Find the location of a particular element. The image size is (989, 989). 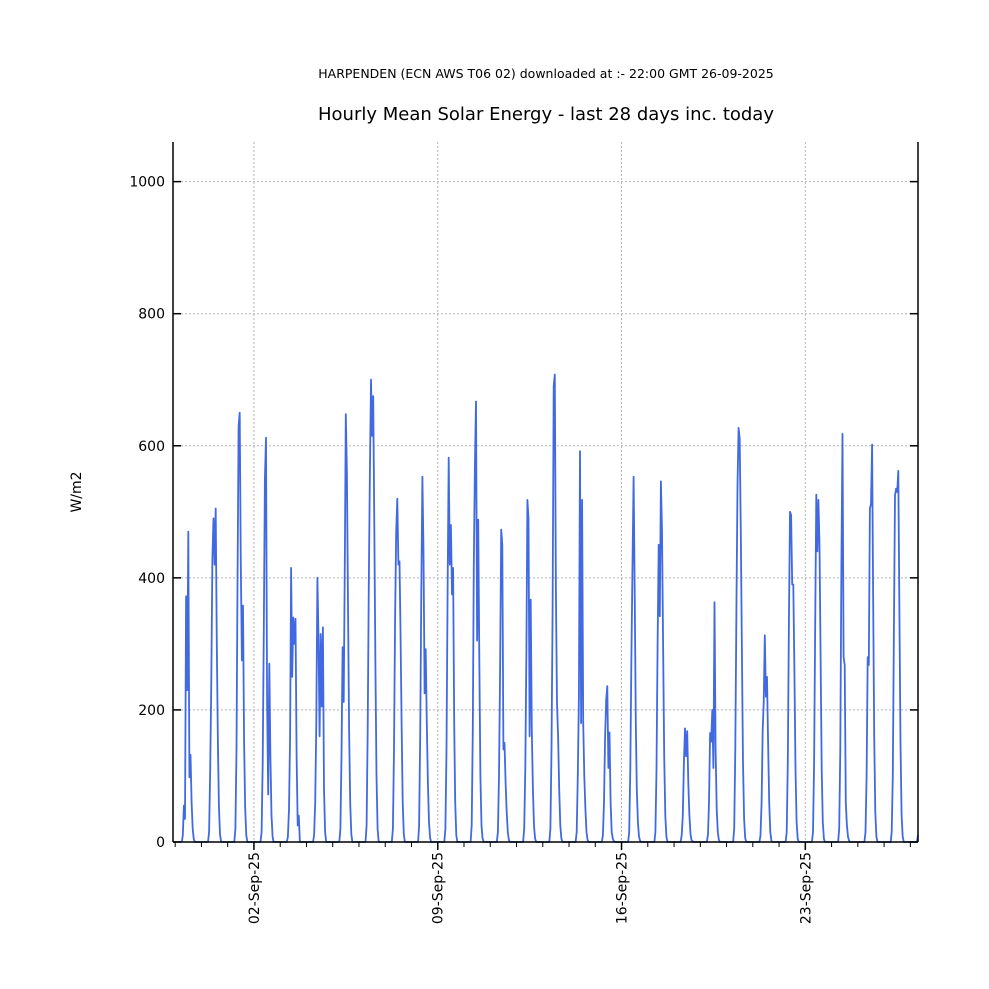

y-tick-label: 1000 is located at coordinates (147, 183).